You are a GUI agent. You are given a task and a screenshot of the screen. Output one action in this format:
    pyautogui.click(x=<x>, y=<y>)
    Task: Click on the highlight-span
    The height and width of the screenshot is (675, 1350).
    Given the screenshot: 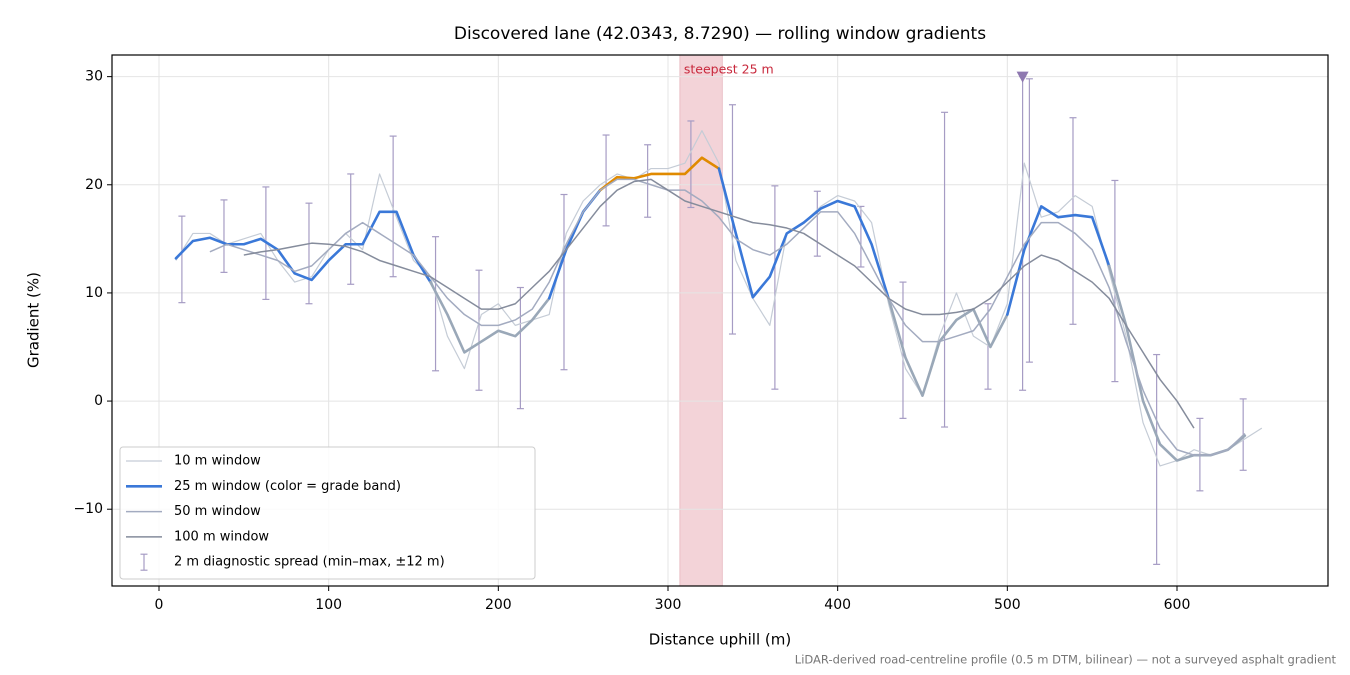 What is the action you would take?
    pyautogui.click(x=701, y=320)
    